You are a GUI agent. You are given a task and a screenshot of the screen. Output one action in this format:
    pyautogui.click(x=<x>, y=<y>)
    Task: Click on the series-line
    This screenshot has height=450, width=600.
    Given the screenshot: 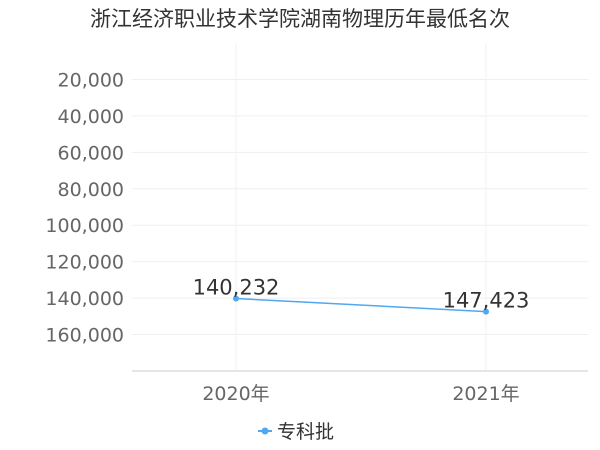 What is the action you would take?
    pyautogui.click(x=361, y=305)
    